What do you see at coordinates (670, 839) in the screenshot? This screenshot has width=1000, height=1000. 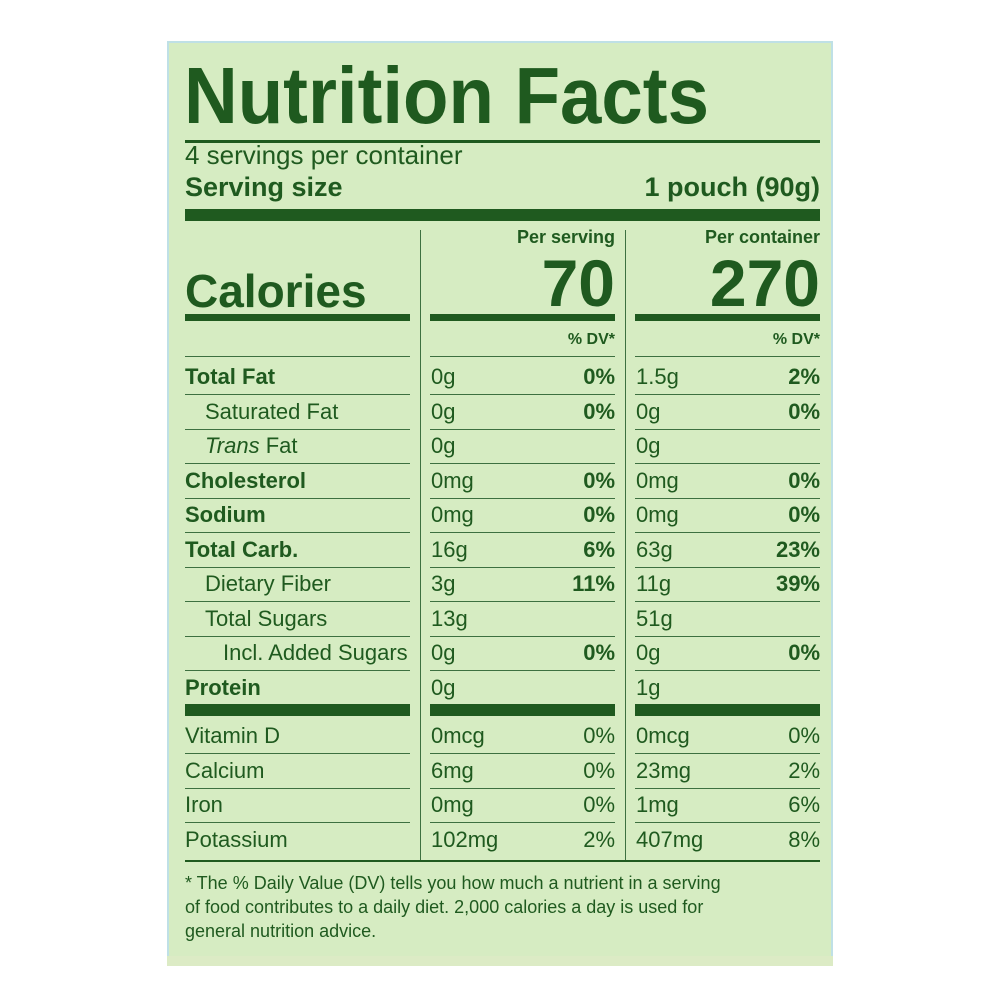 I see `amount-container: 407mg` at bounding box center [670, 839].